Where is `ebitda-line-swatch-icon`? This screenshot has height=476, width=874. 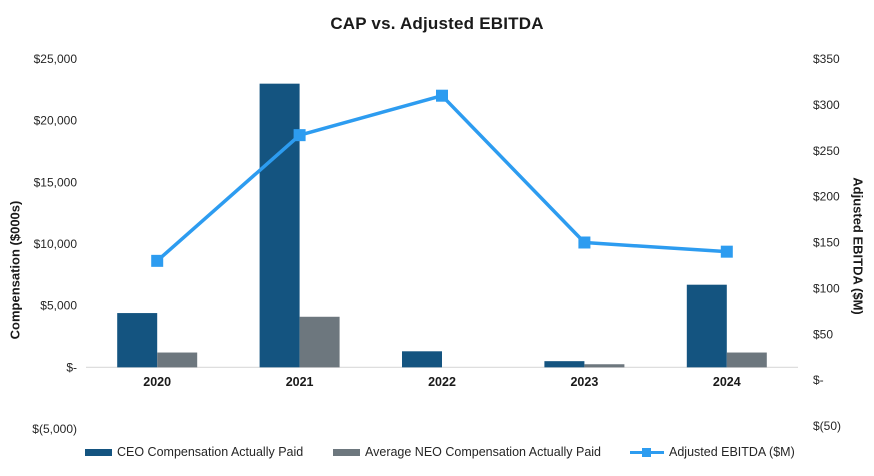 ebitda-line-swatch-icon is located at coordinates (647, 452).